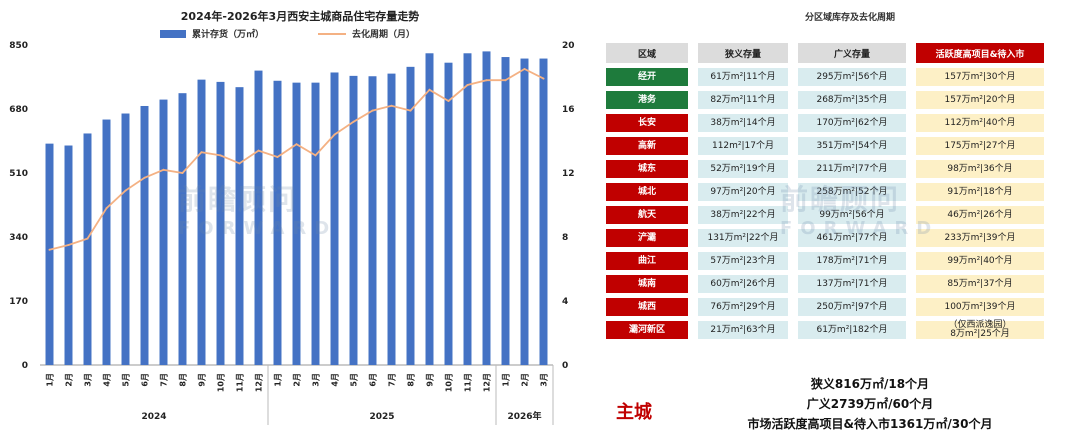 The width and height of the screenshot is (1080, 438). I want to click on y-right-tick-label: 20, so click(568, 46).